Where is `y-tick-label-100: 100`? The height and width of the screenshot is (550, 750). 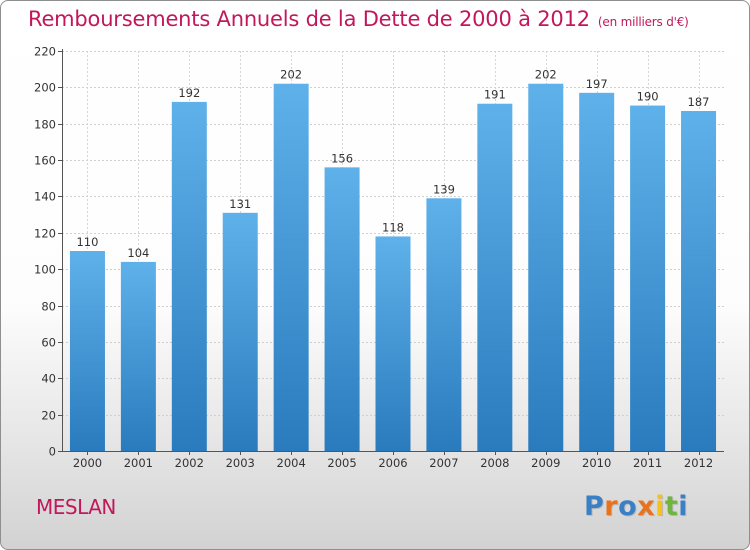
y-tick-label-100: 100 is located at coordinates (45, 270).